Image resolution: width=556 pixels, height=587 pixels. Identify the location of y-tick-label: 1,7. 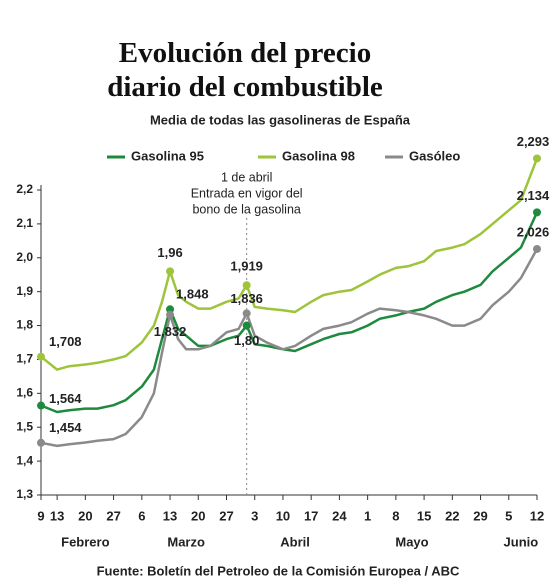
(24, 359).